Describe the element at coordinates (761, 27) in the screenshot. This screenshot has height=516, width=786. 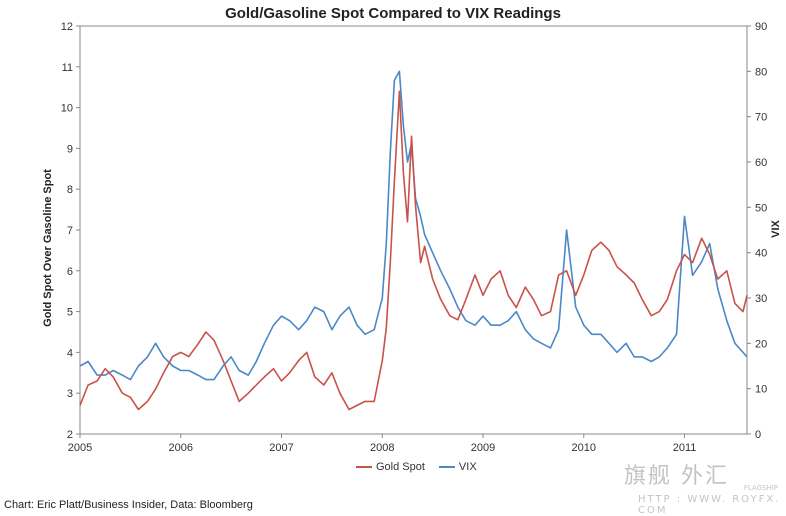
I see `y2-tick-label: 90` at that location.